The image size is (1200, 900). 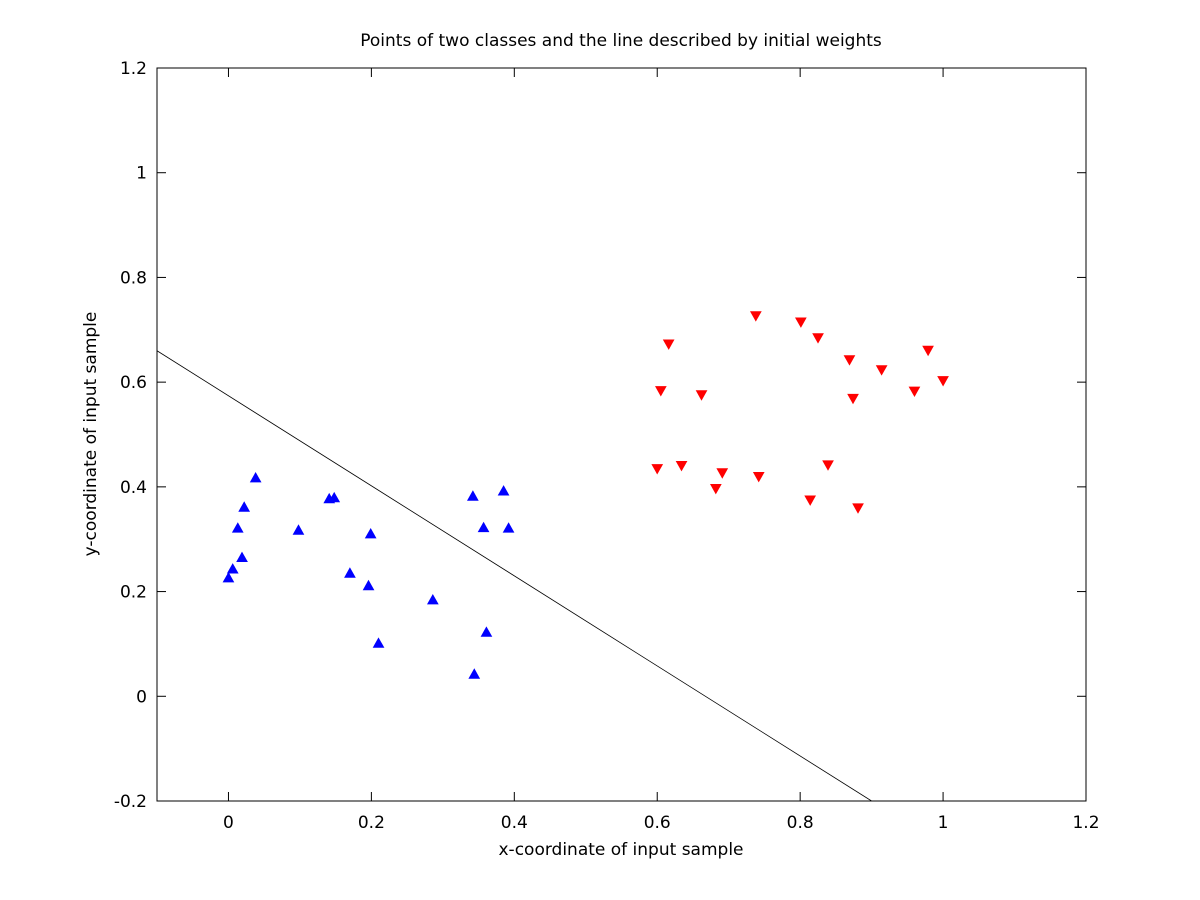 I want to click on y-tick-label: 0, so click(x=141, y=697).